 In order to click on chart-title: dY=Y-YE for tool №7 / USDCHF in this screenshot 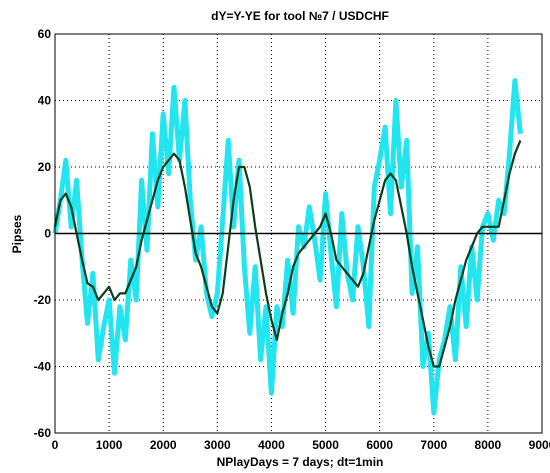, I will do `click(300, 16)`.